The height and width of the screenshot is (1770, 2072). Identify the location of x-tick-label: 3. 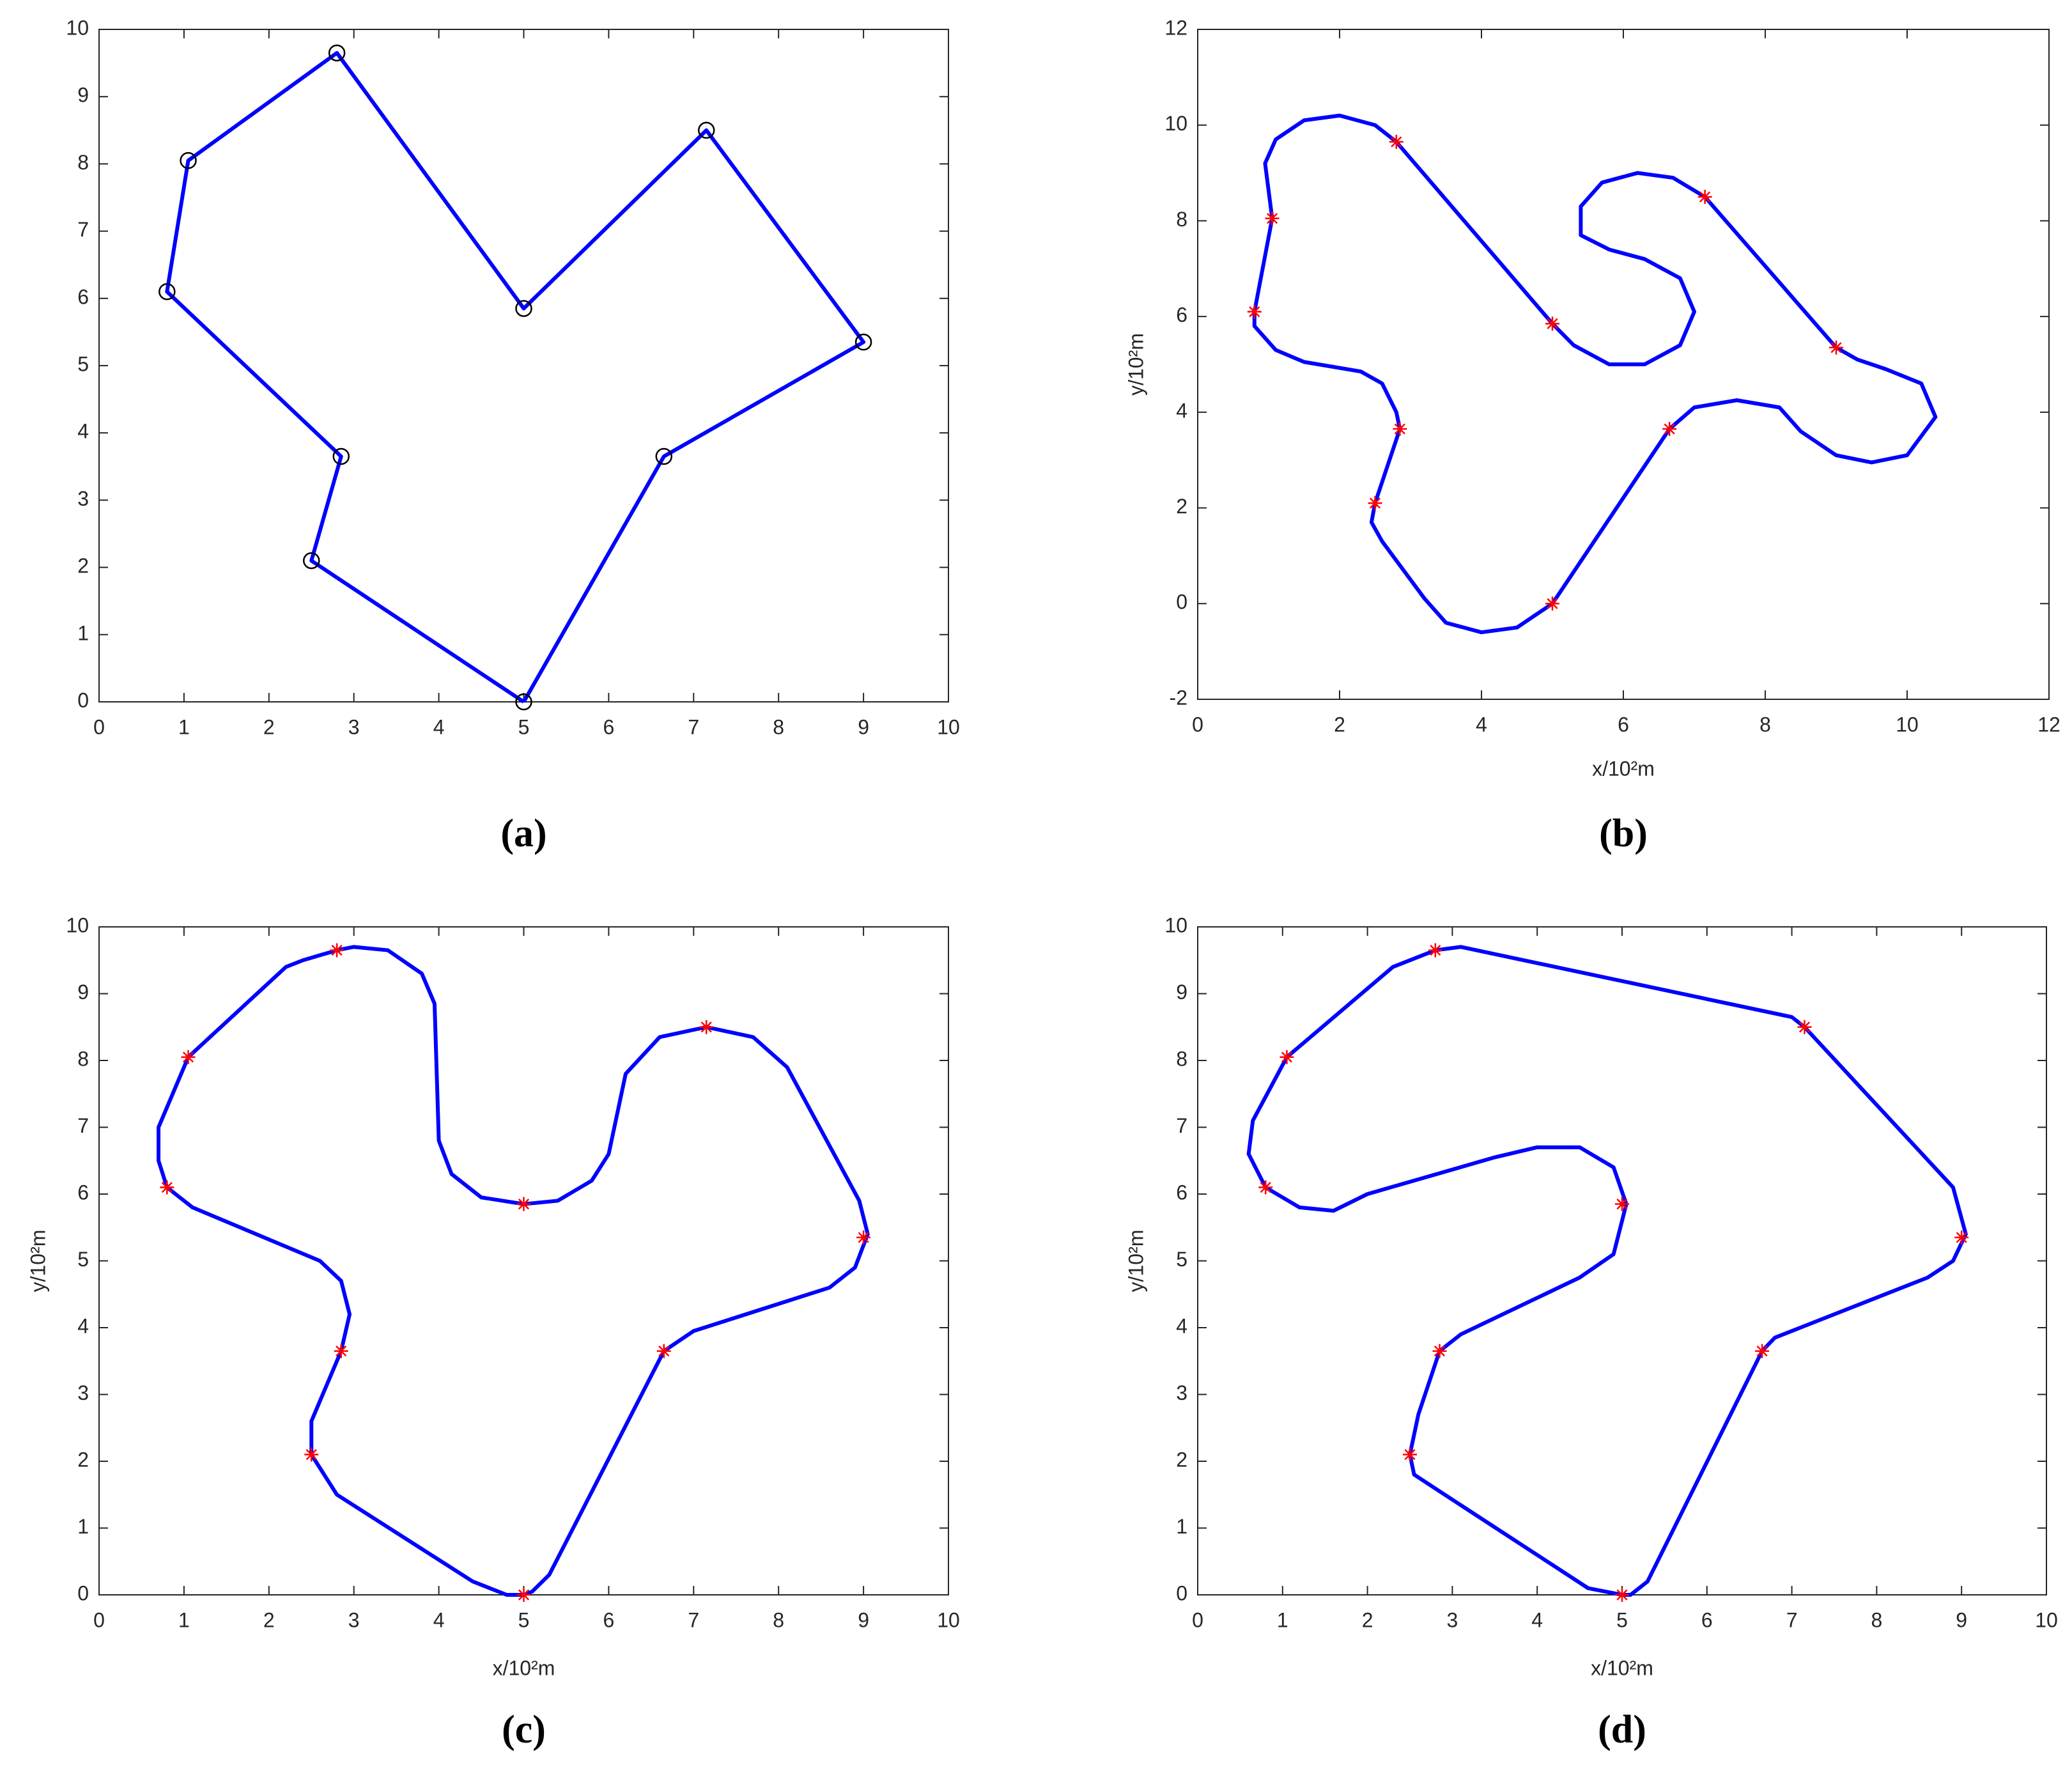
(354, 726).